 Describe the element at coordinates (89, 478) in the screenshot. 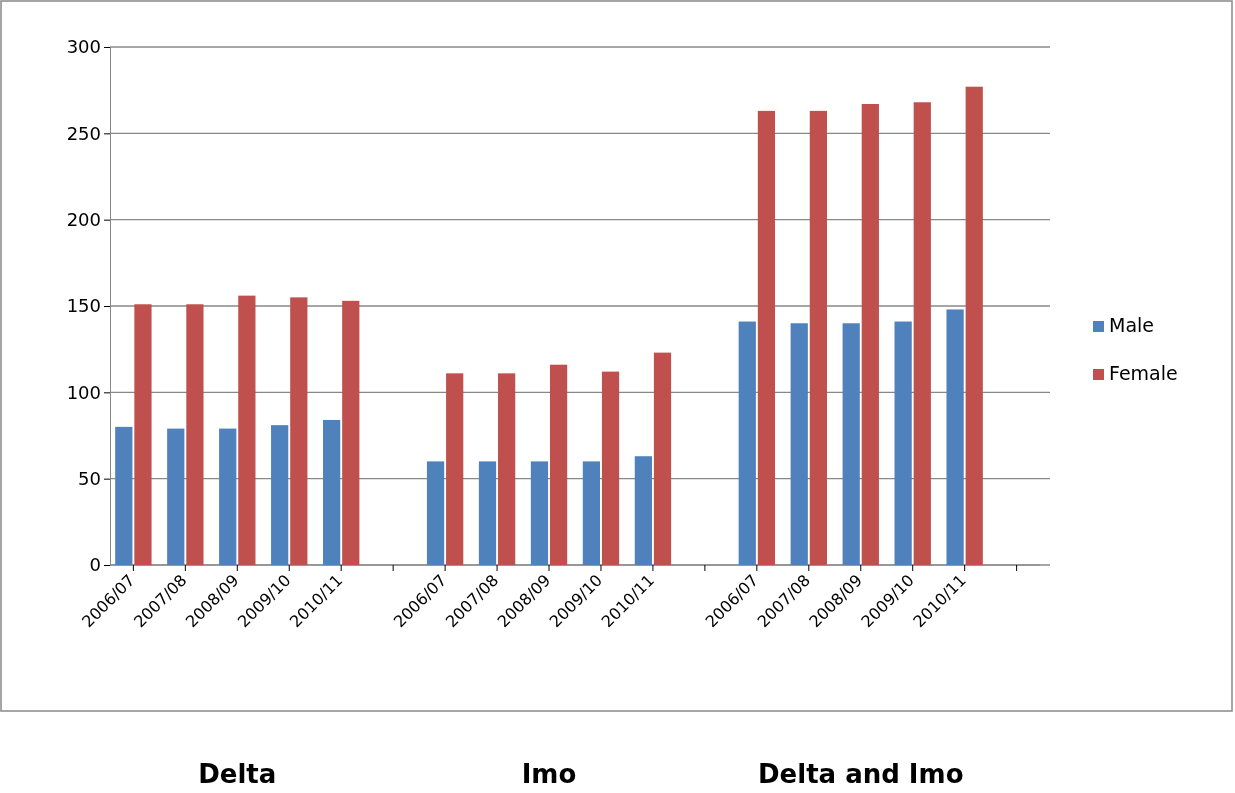

I see `y-tick-label: 50` at that location.